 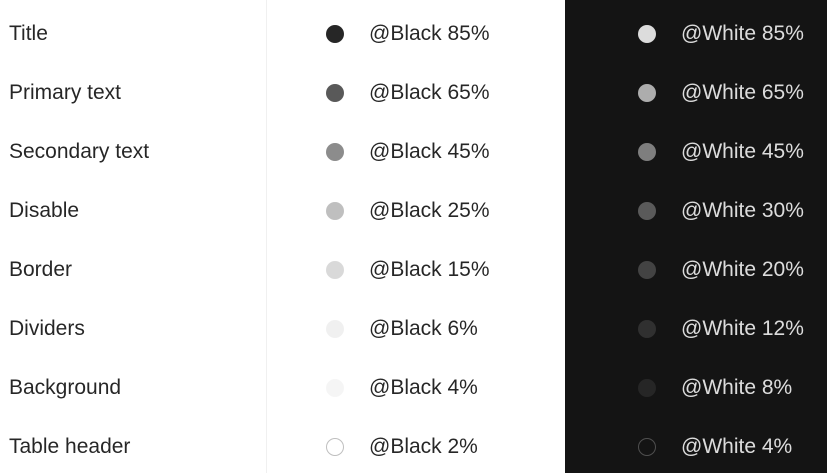 I want to click on light-token-row: @Black 4%, so click(x=416, y=387).